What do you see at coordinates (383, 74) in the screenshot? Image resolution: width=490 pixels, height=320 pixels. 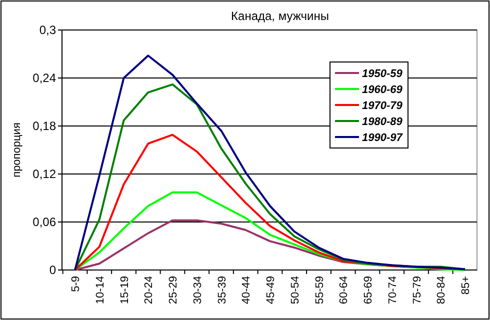 I see `legend-label: 1950-59` at bounding box center [383, 74].